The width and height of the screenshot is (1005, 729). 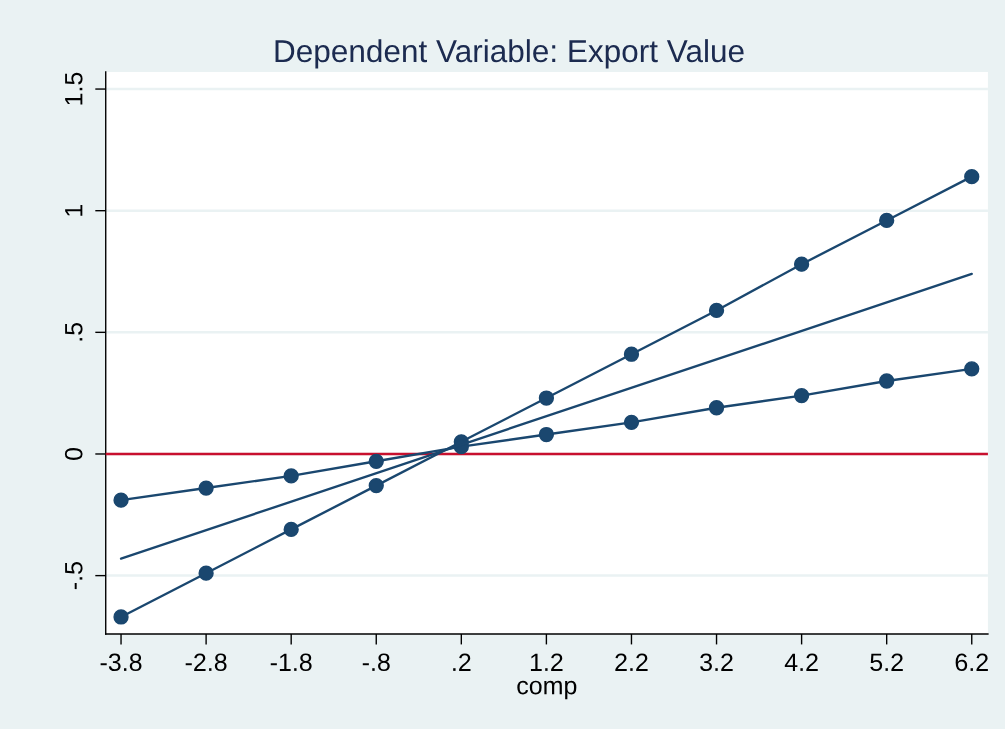 I want to click on y-tick-label: -.5, so click(x=74, y=576).